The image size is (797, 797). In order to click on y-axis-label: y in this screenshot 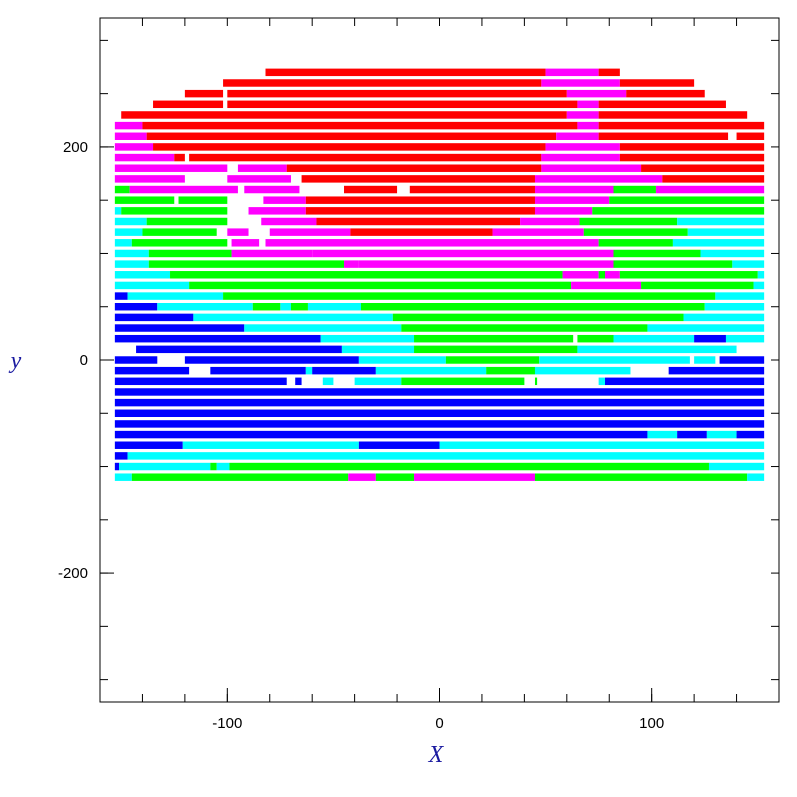, I will do `click(15, 361)`.